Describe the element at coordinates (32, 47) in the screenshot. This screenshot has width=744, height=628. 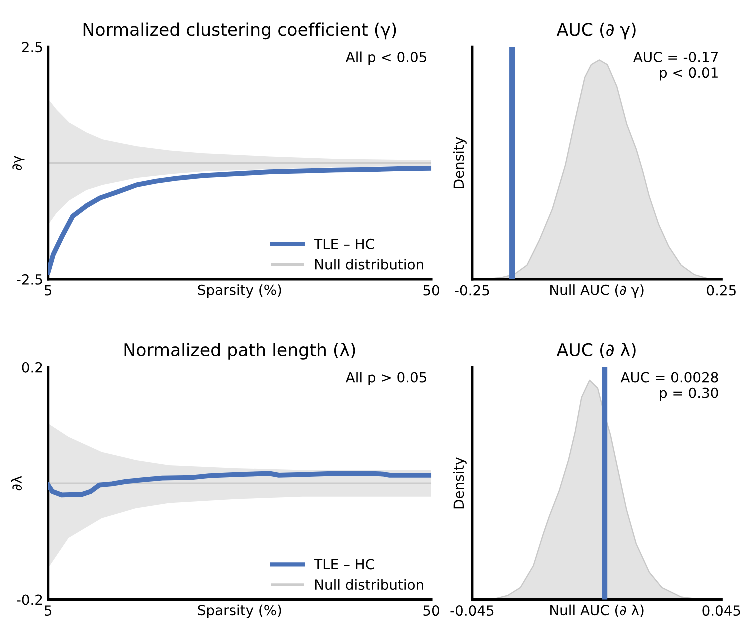
I see `y-tick-label: 2.5` at that location.